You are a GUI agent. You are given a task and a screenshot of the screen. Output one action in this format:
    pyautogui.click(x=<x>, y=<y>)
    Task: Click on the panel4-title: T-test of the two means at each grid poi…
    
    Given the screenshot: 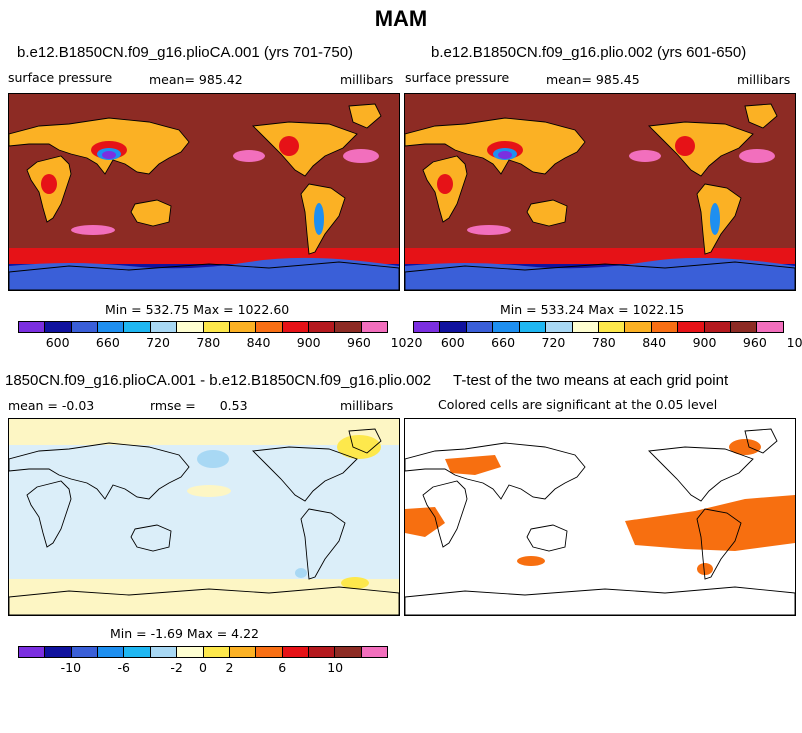 What is the action you would take?
    pyautogui.click(x=591, y=380)
    